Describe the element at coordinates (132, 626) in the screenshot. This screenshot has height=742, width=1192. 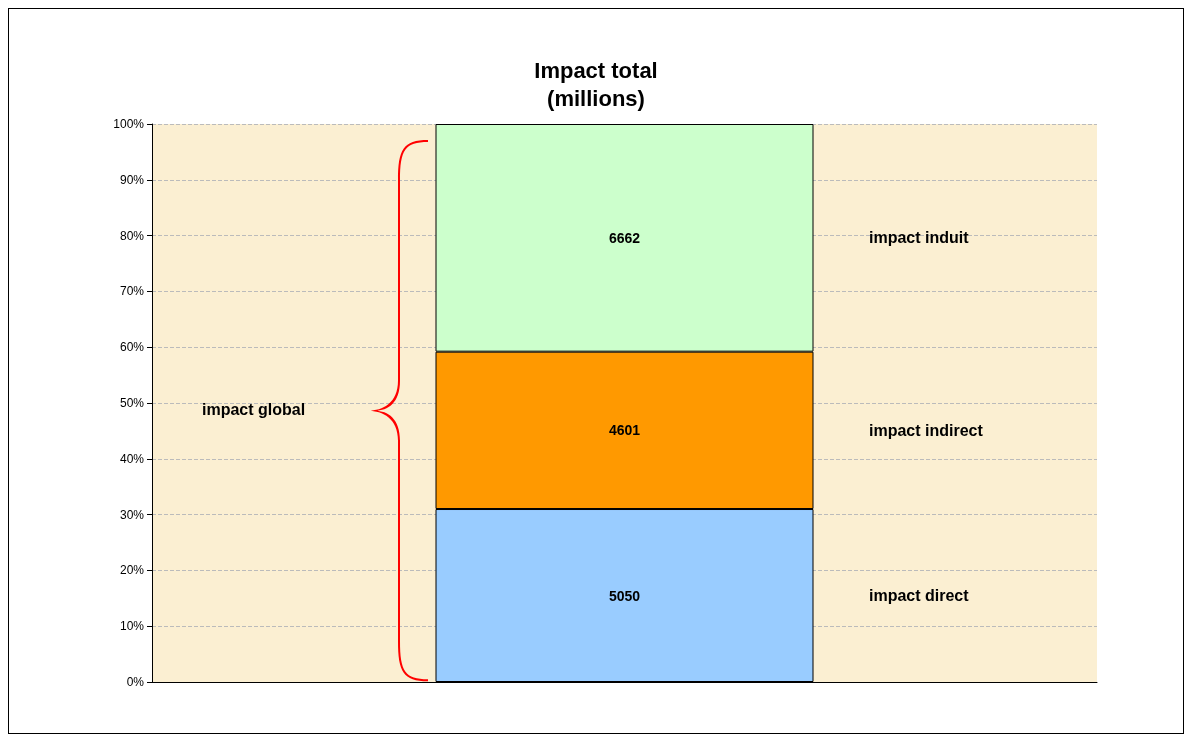
I see `y-tick-label: 10%` at that location.